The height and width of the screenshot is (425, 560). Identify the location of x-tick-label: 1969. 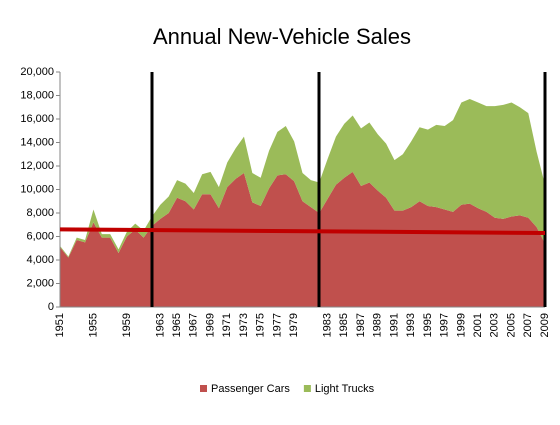
(210, 325).